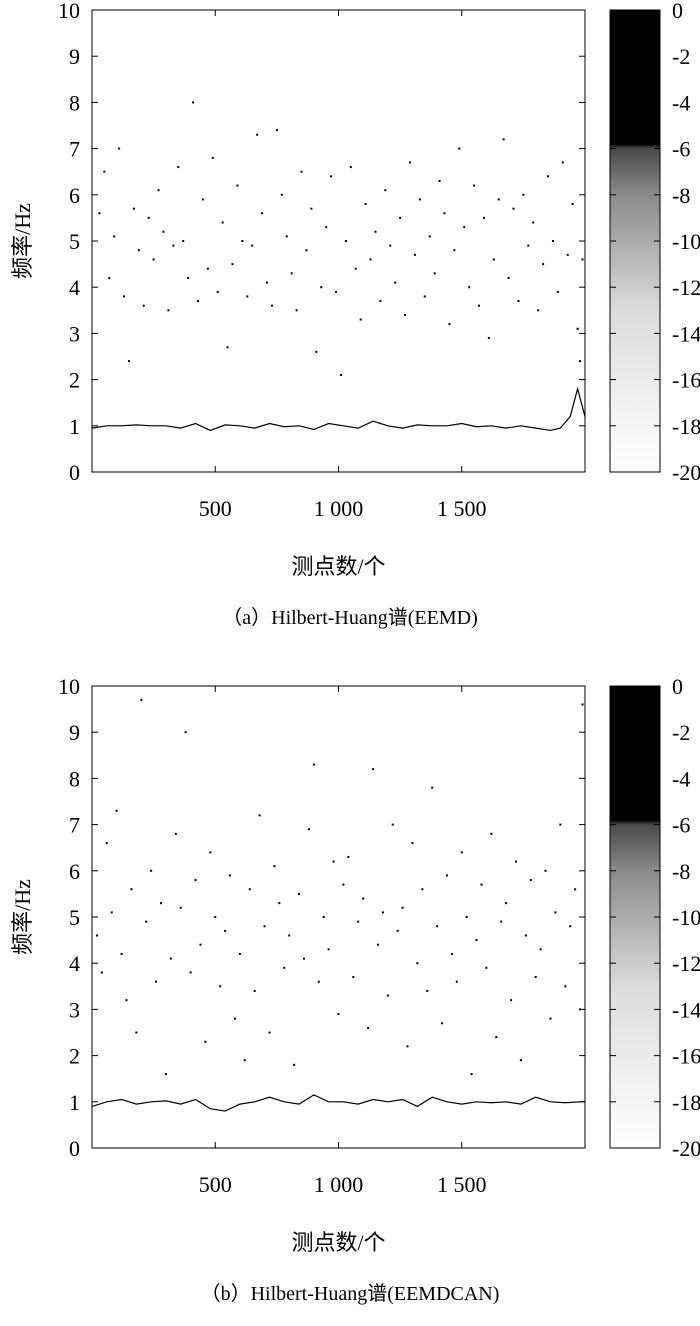 This screenshot has height=1326, width=700. What do you see at coordinates (686, 333) in the screenshot?
I see `colorbar-tick-label: -14` at bounding box center [686, 333].